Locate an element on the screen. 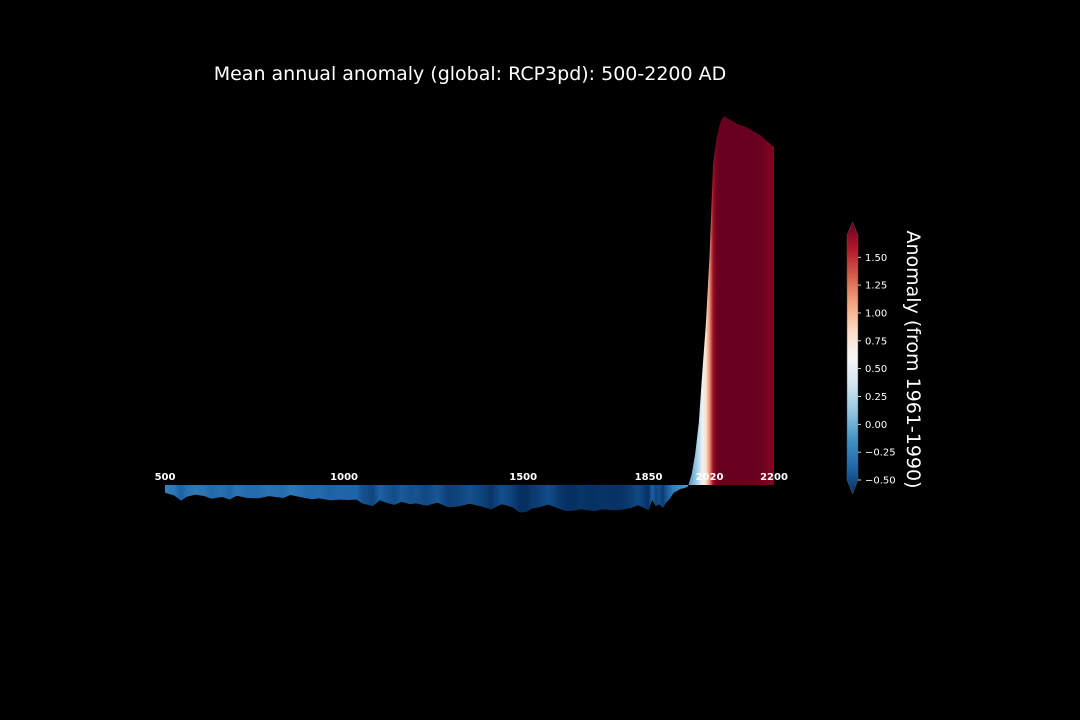 This screenshot has width=1080, height=720. x-tick-label-500: 500 is located at coordinates (165, 477).